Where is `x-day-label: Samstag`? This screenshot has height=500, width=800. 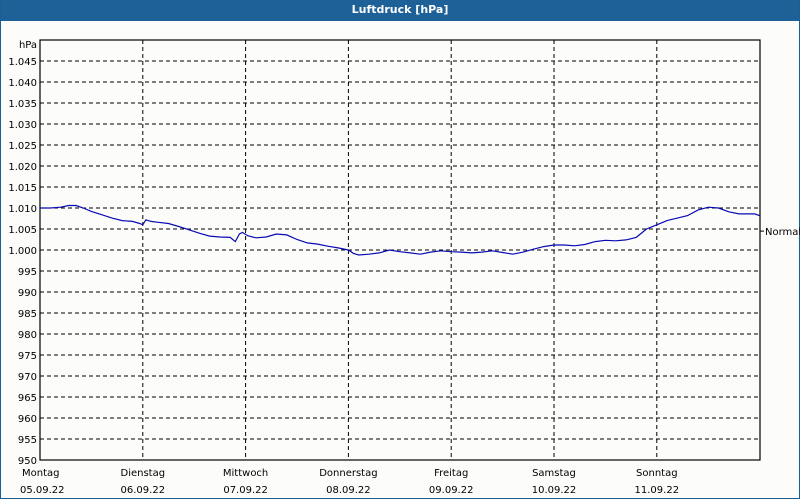 x-day-label: Samstag is located at coordinates (554, 473).